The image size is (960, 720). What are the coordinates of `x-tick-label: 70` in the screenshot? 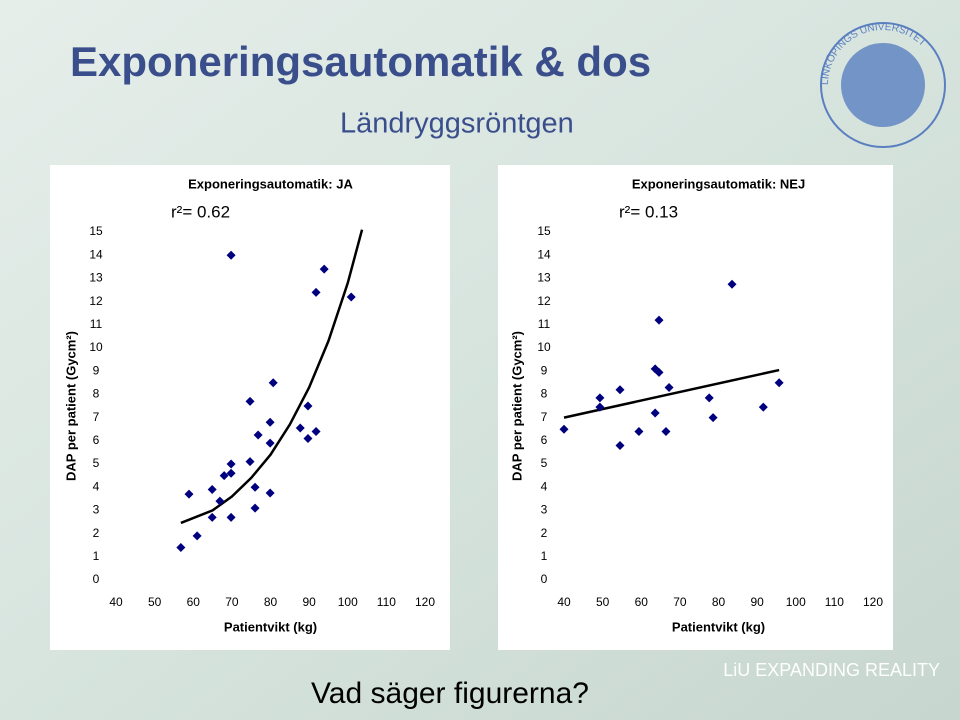 It's located at (232, 602).